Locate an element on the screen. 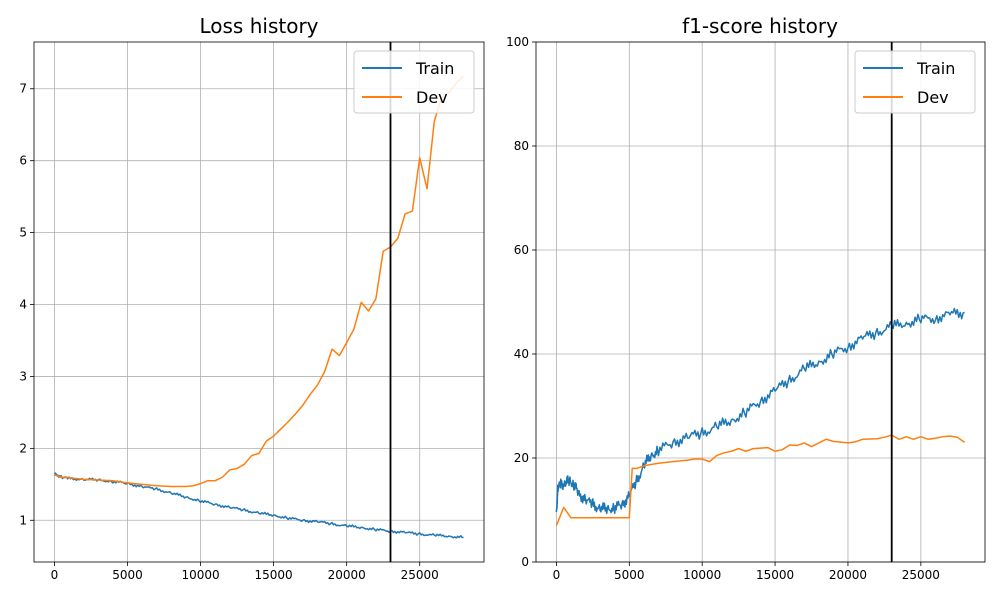 Image resolution: width=1000 pixels, height=600 pixels. y-tick-label: 3 is located at coordinates (23, 376).